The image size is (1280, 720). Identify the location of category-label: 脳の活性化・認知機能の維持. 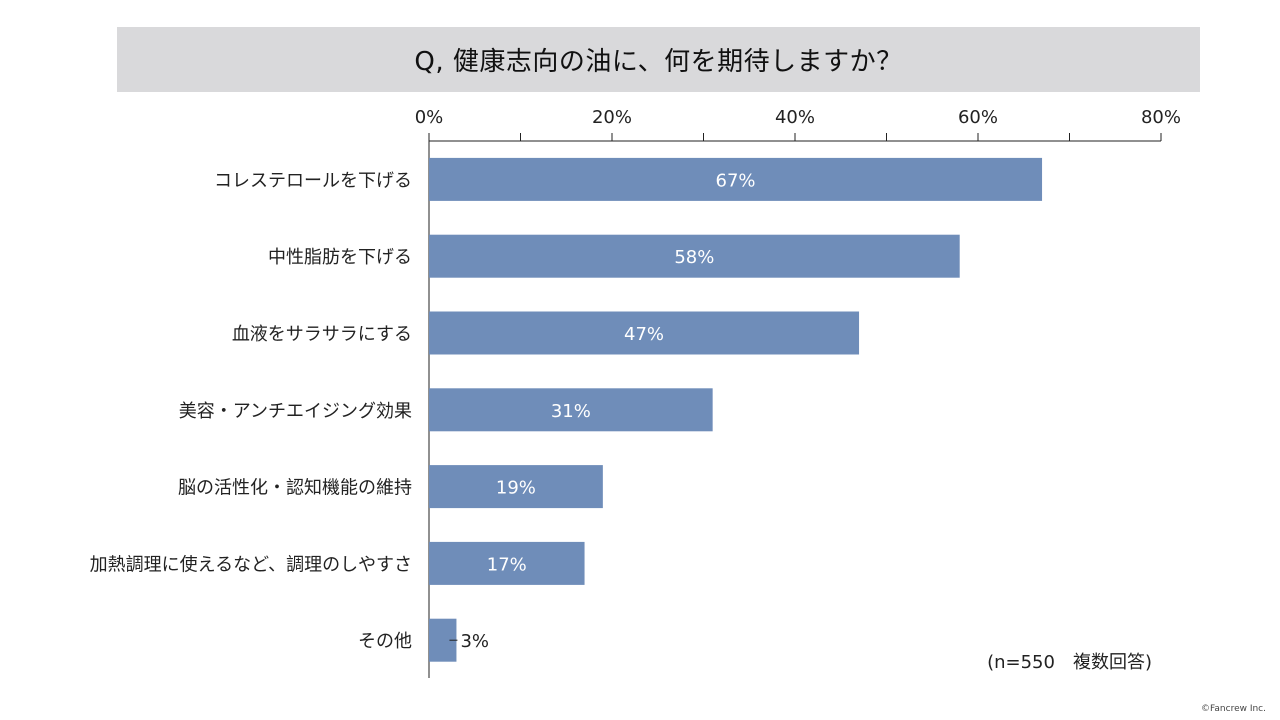
(295, 488).